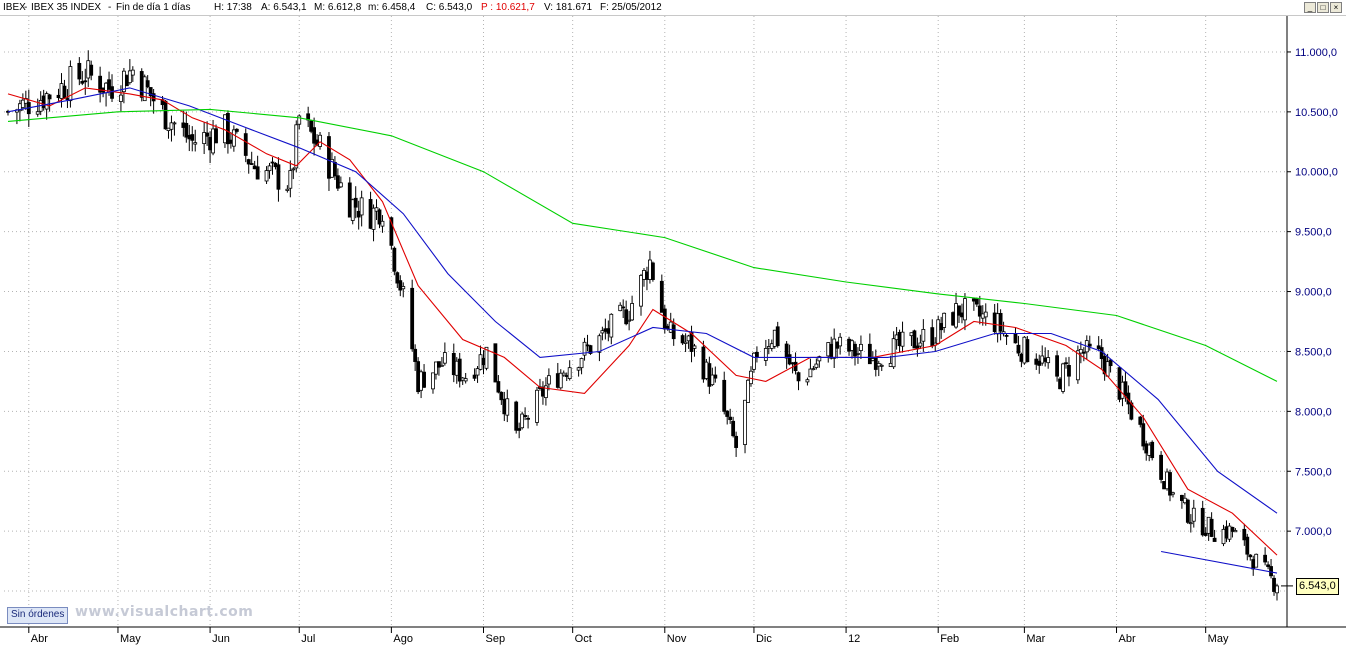 The image size is (1346, 647). Describe the element at coordinates (508, 7) in the screenshot. I see `previous-readout: P : 10.621,7` at that location.